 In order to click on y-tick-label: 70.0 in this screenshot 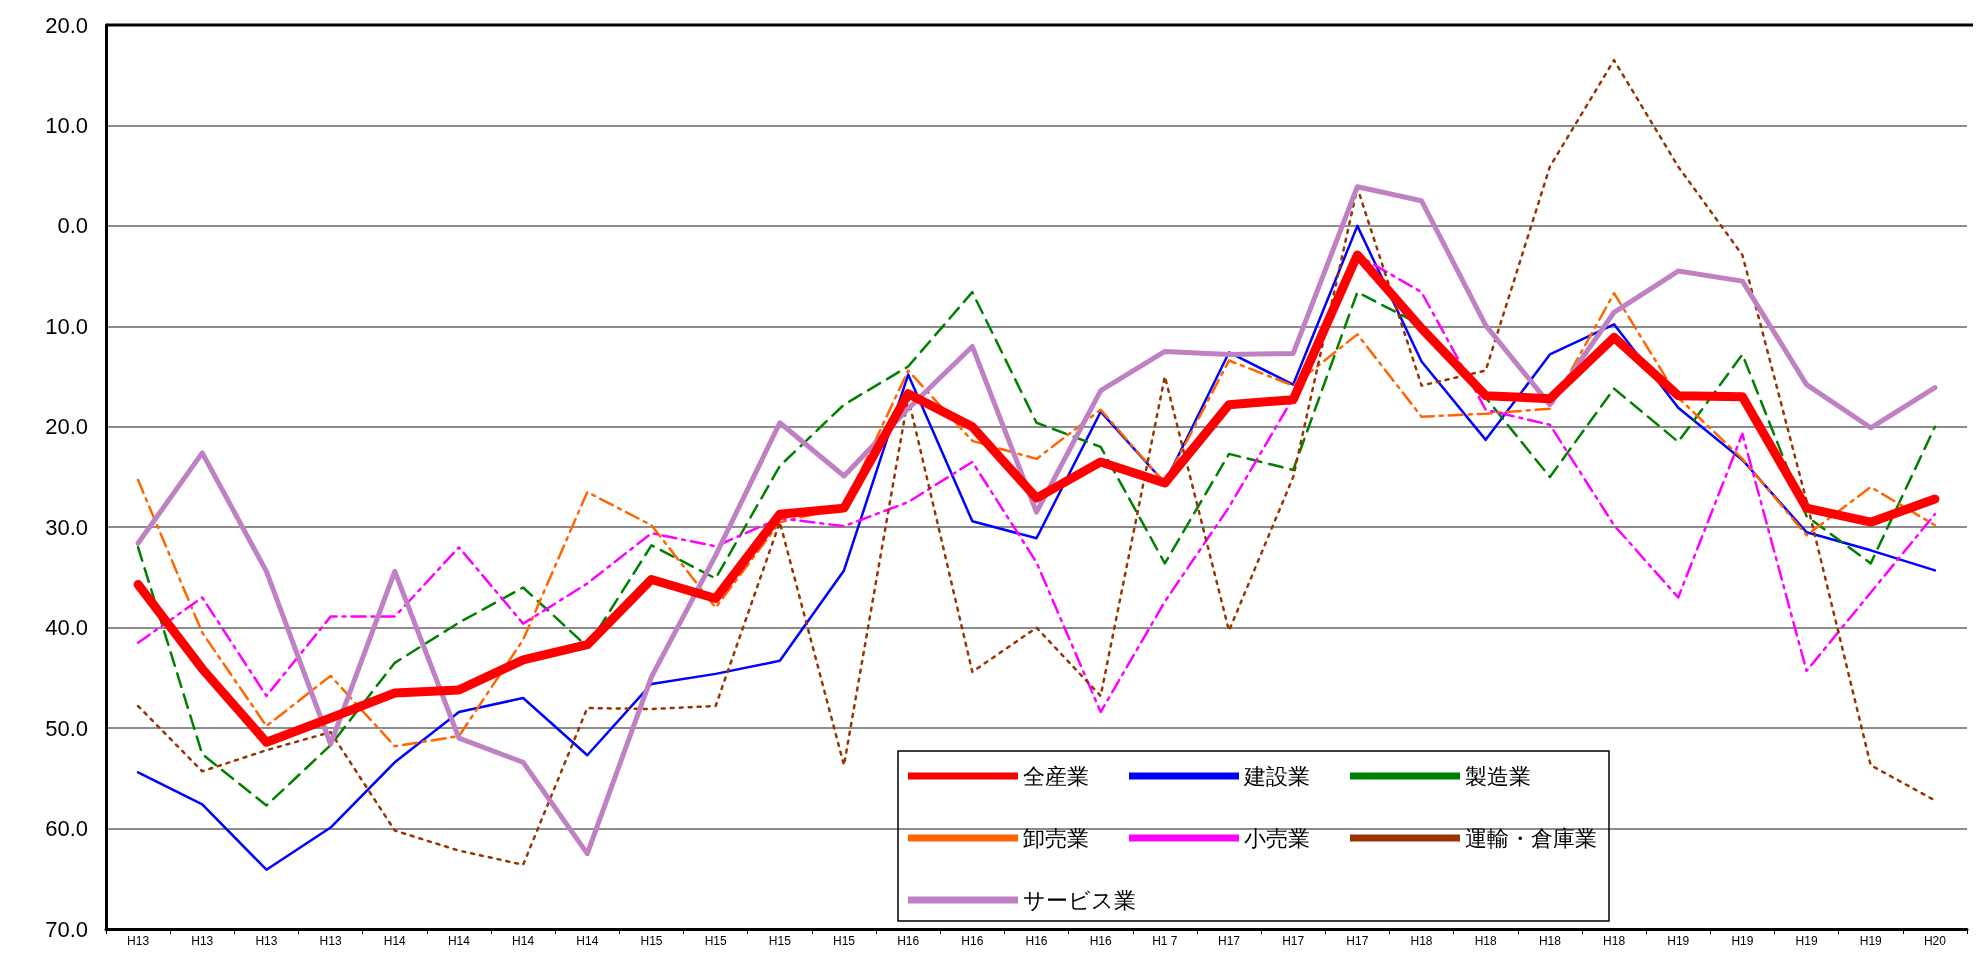, I will do `click(66, 929)`.